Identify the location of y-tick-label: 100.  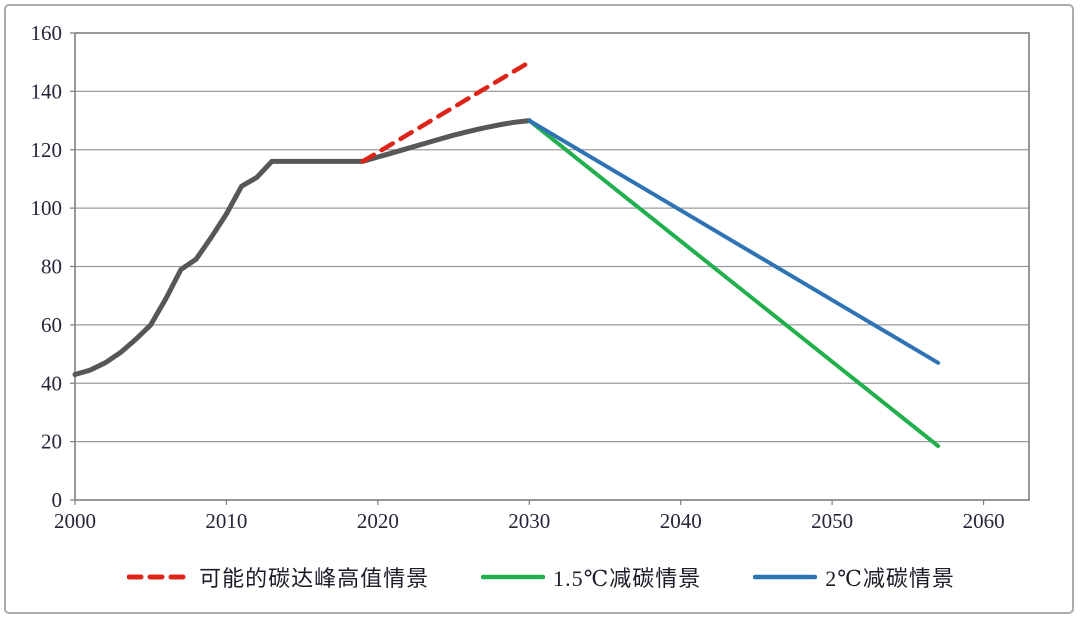
(47, 208).